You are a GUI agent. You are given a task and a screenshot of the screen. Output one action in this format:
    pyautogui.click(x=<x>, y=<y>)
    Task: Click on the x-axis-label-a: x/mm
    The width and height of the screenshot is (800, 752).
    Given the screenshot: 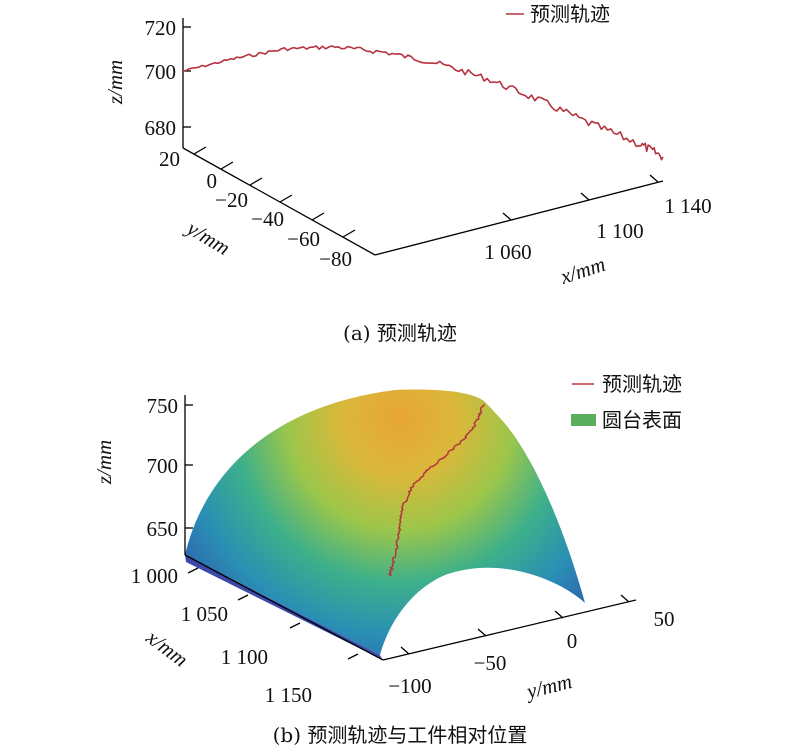 What is the action you would take?
    pyautogui.click(x=583, y=270)
    